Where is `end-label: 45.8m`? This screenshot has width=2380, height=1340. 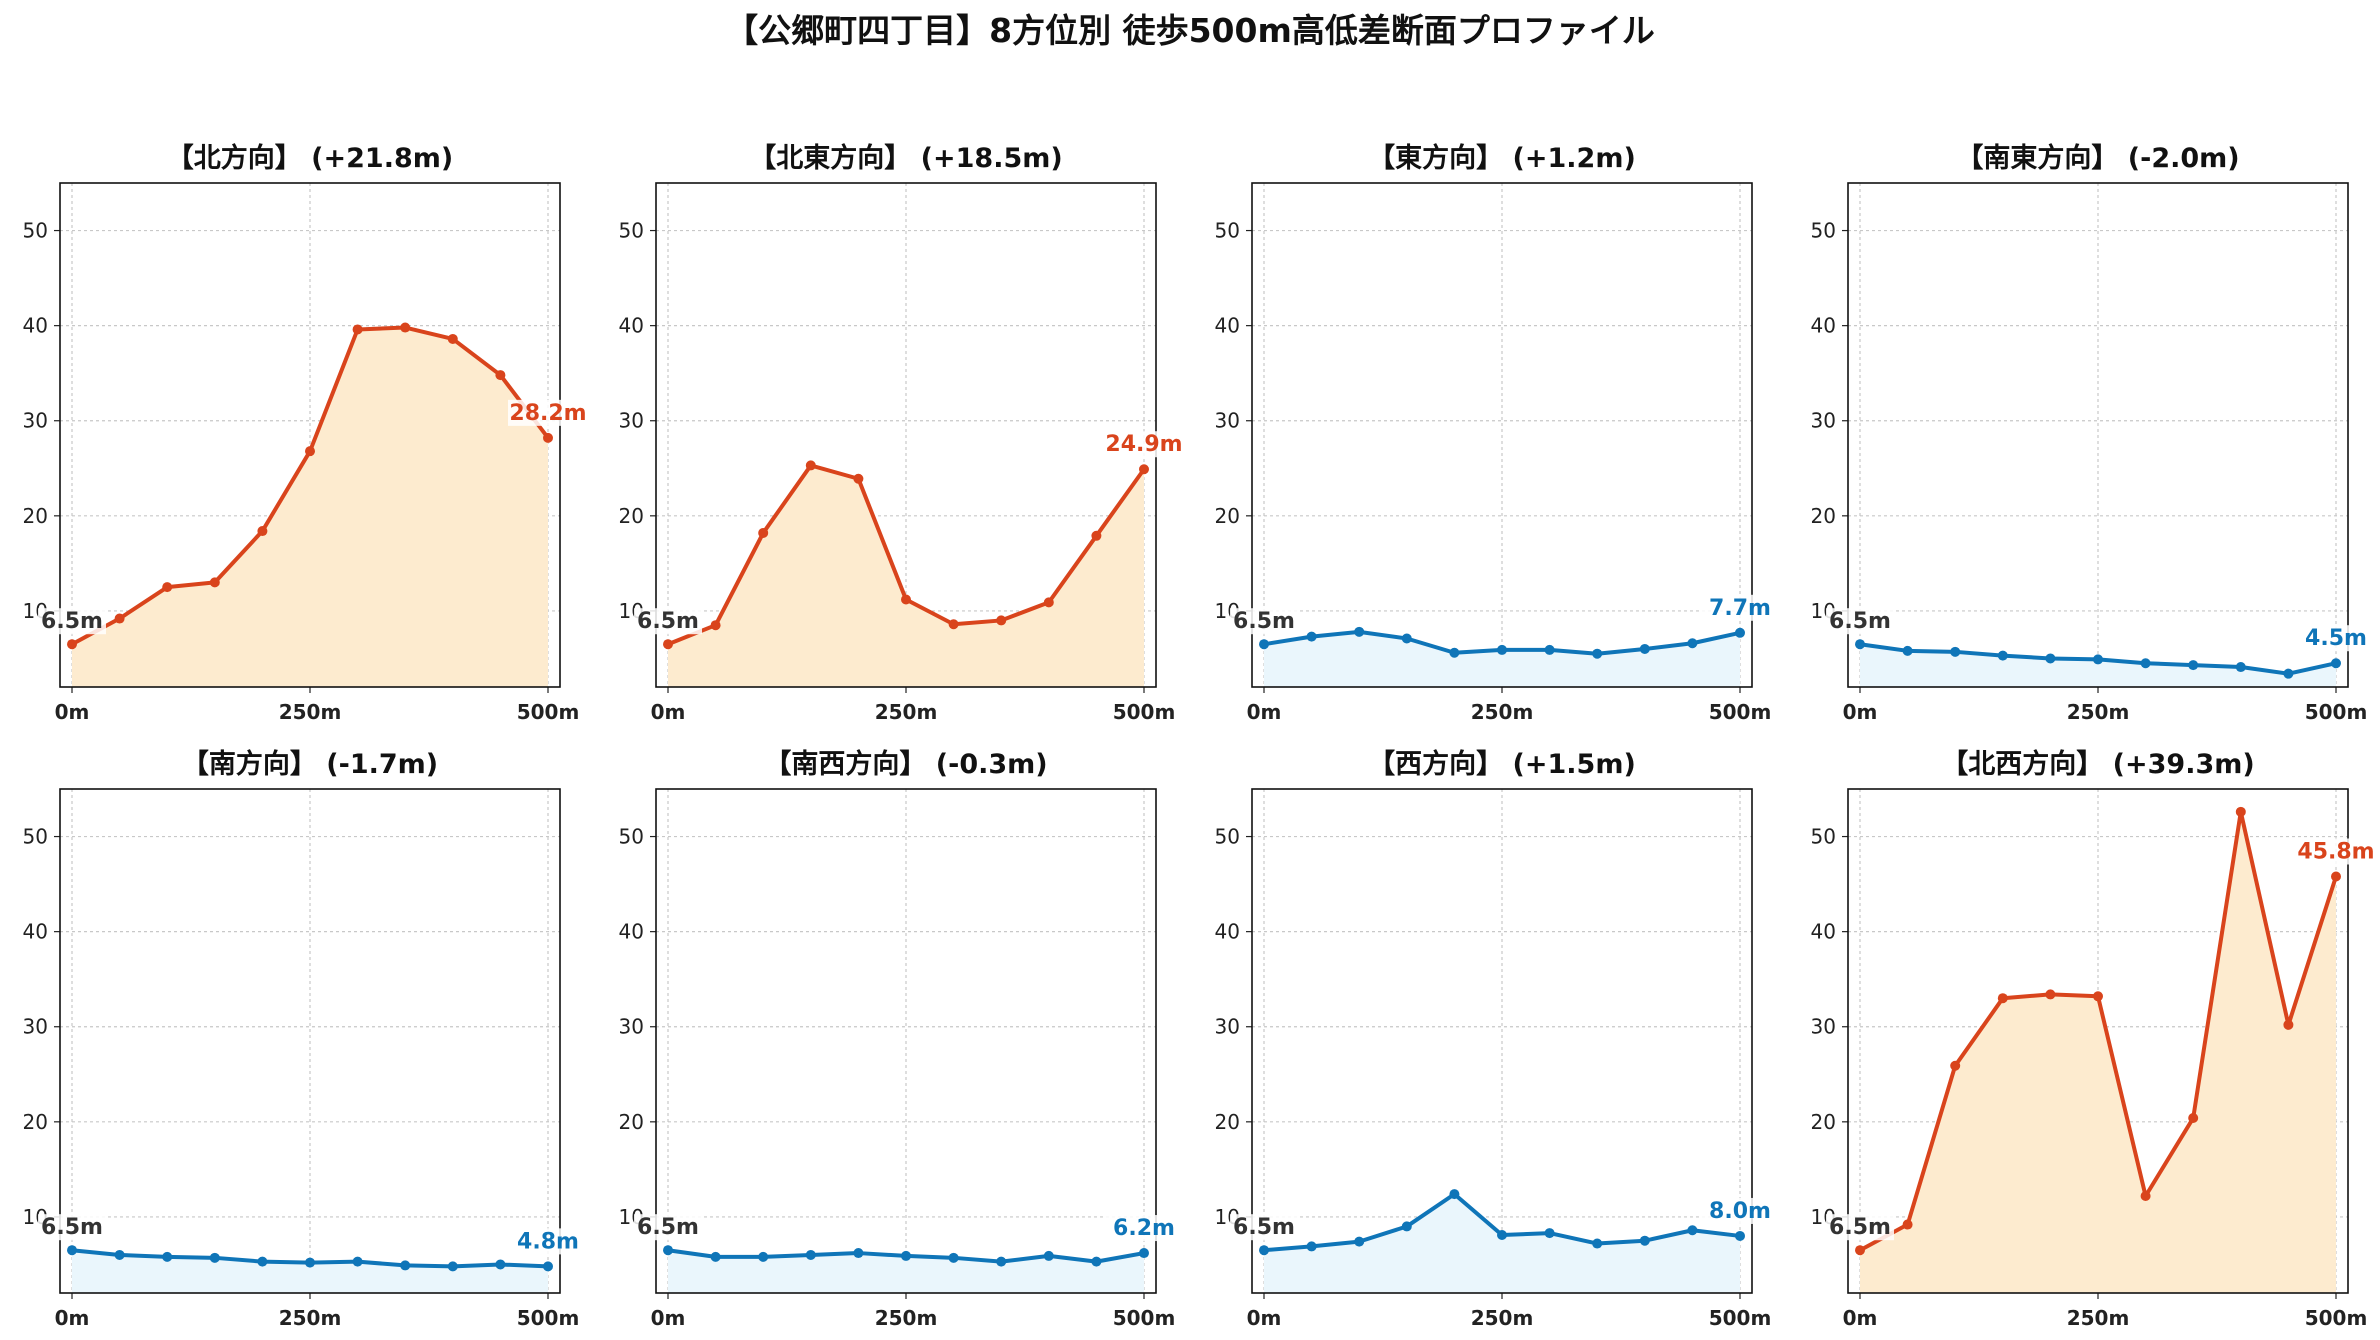 end-label: 45.8m is located at coordinates (2335, 851).